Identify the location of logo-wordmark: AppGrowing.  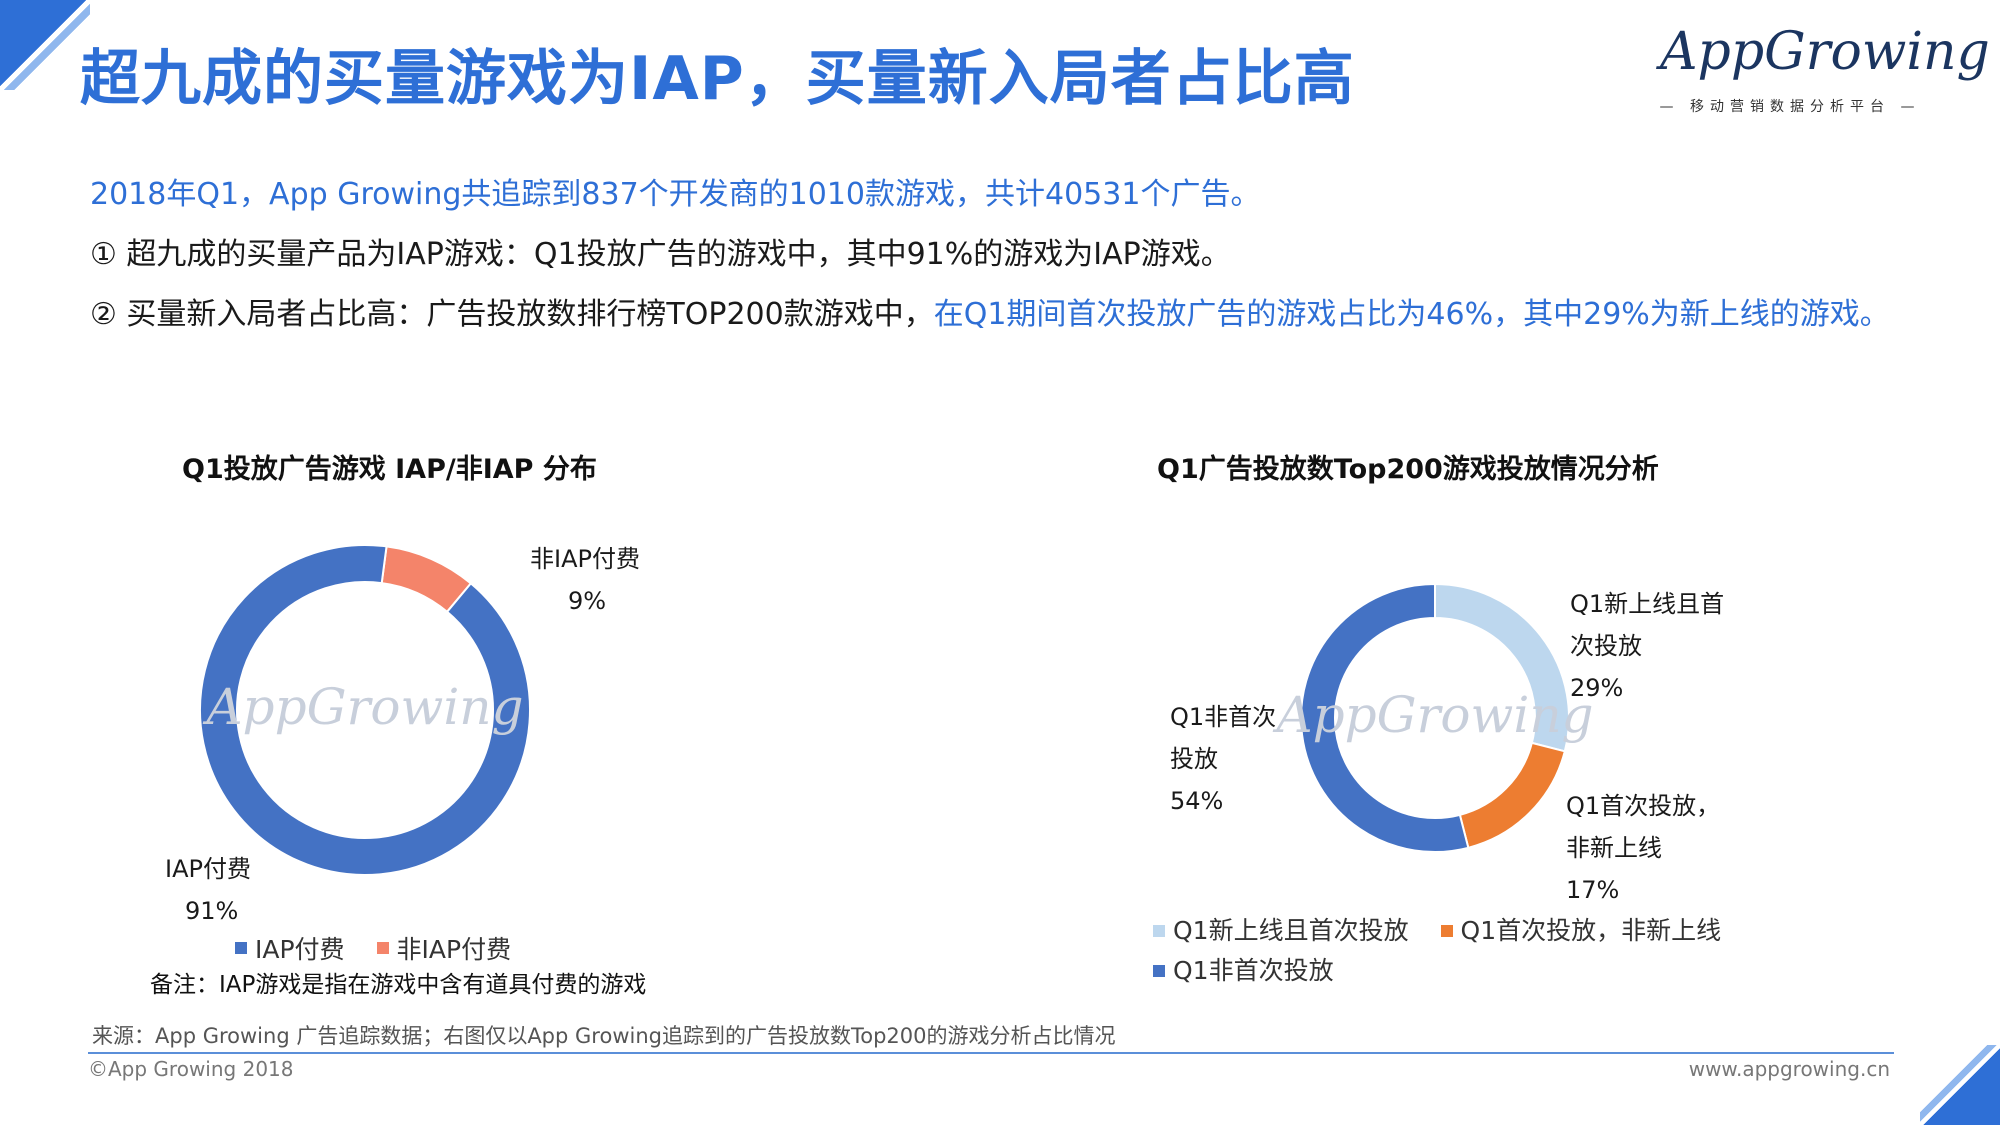
(1825, 52).